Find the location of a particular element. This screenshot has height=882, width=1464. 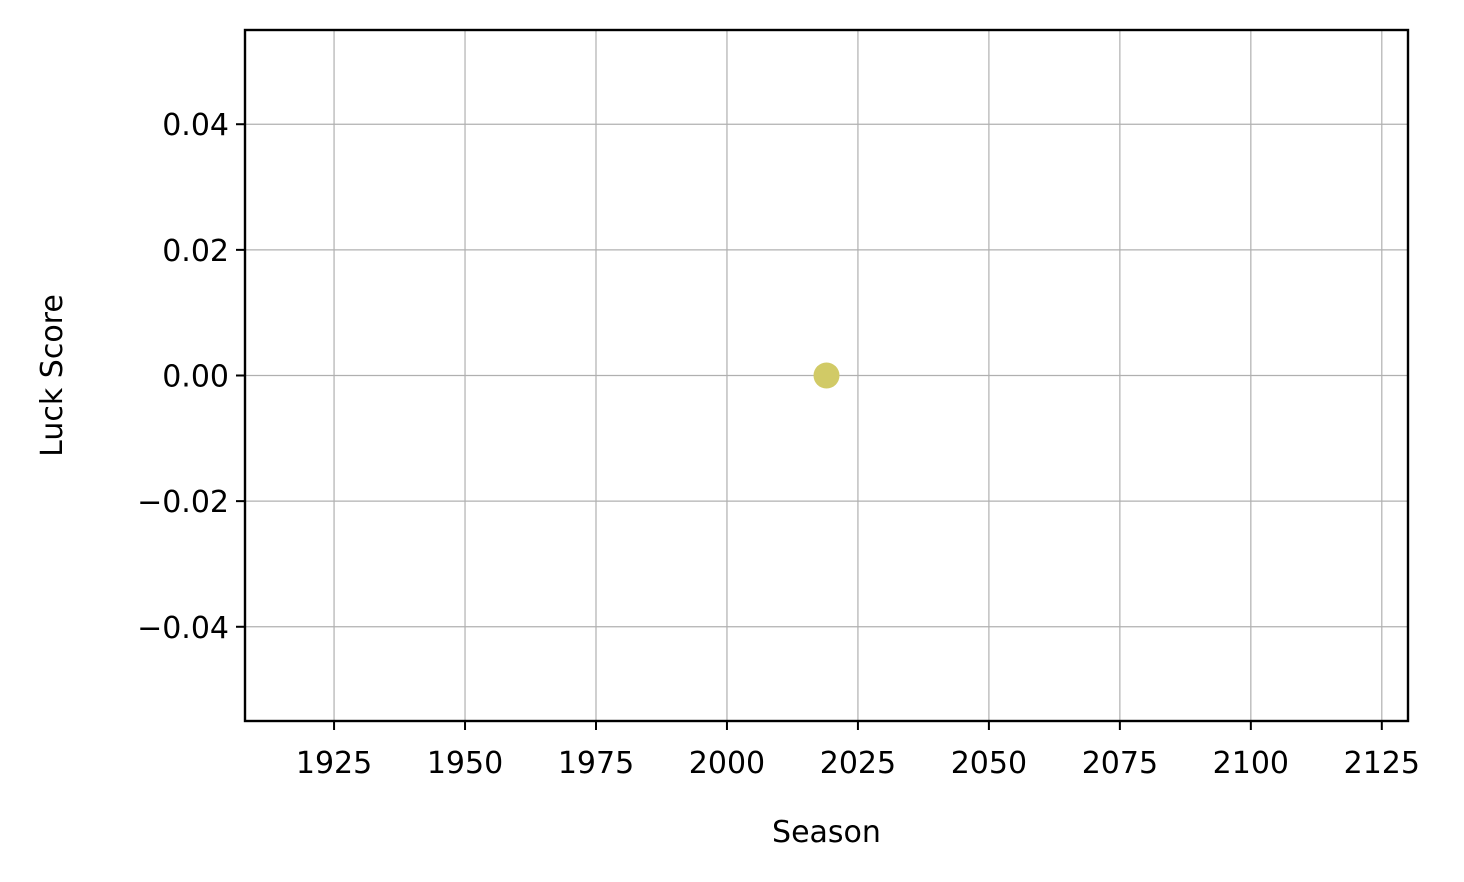

x-tick-label: 1950 is located at coordinates (465, 763).